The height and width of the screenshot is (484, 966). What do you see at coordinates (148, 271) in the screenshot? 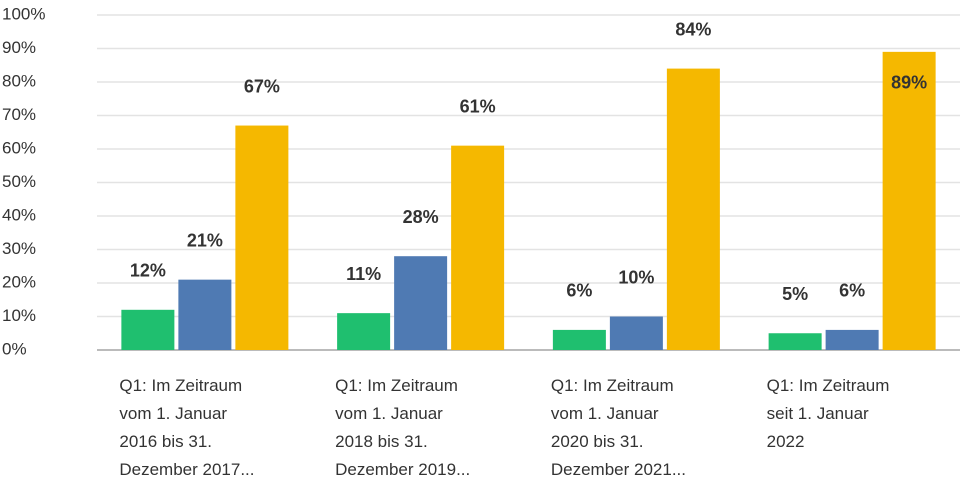
I see `data-label: 12%` at bounding box center [148, 271].